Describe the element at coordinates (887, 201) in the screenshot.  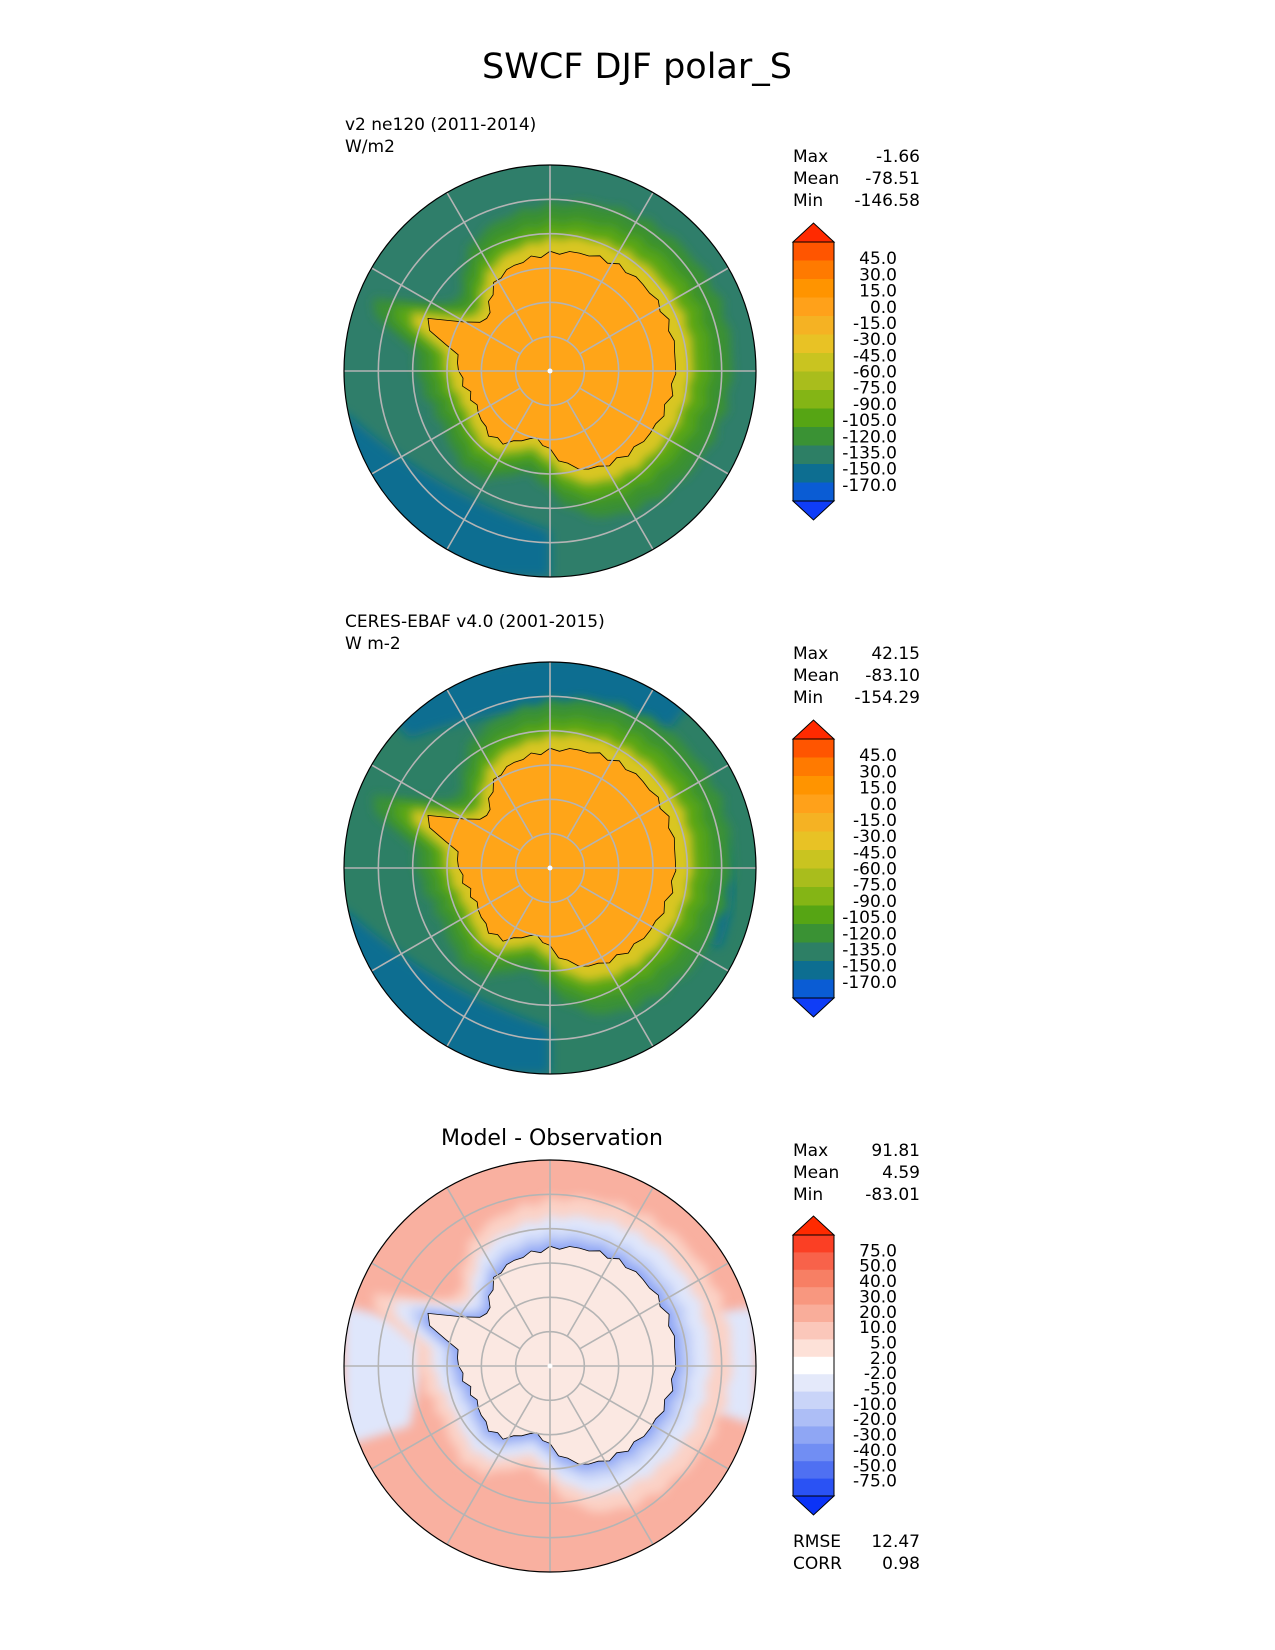
I see `stat-value: -146.58` at that location.